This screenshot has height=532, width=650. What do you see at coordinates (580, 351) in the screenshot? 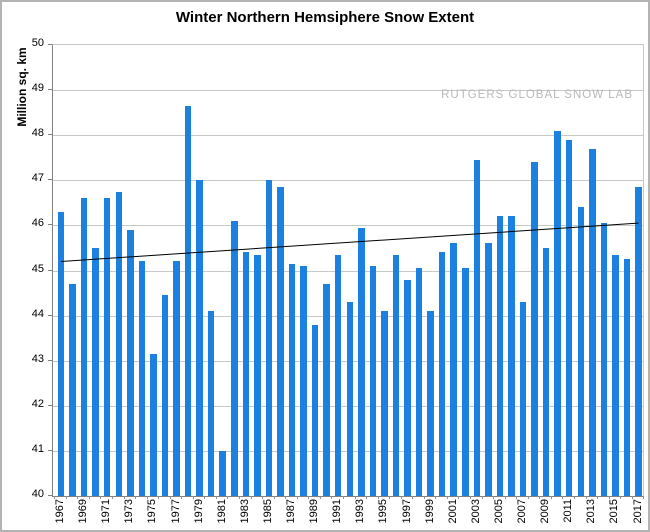
I see `bar-2012` at bounding box center [580, 351].